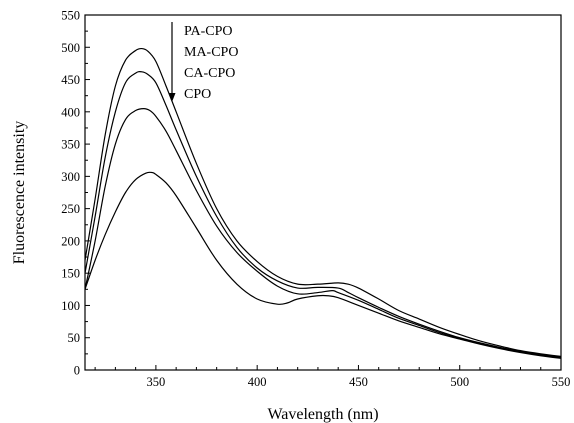 This screenshot has width=574, height=423. I want to click on x-tick-label: 350, so click(156, 382).